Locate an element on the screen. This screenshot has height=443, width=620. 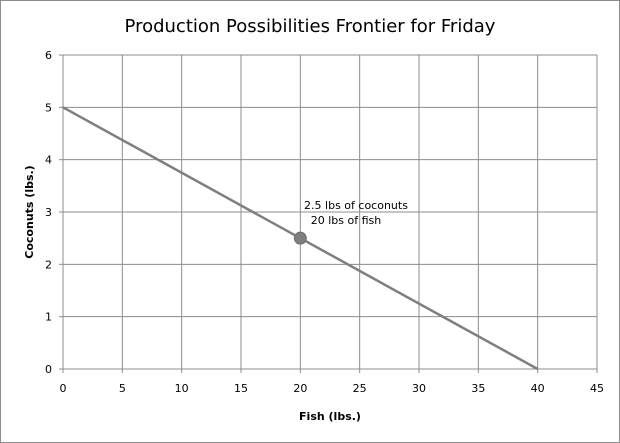
y-tick-label: 3 is located at coordinates (48, 212).